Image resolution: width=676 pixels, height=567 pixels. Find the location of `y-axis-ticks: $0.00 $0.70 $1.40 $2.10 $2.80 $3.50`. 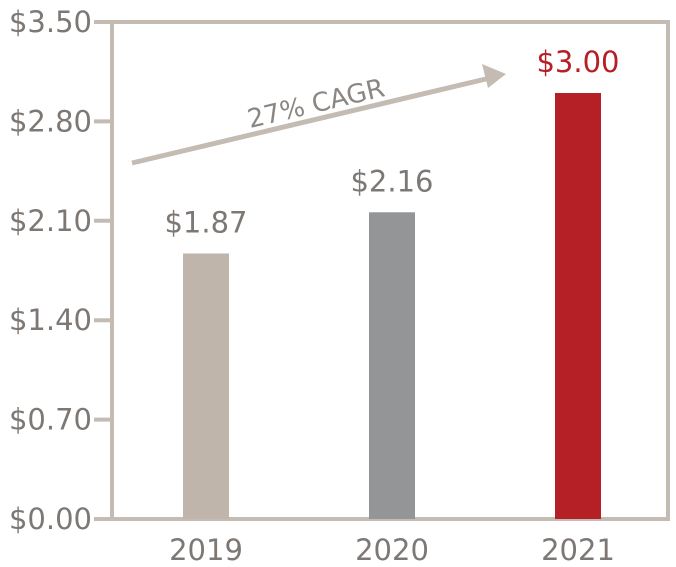

y-axis-ticks: $0.00 $0.70 $1.40 $2.10 $2.80 $3.50 is located at coordinates (60, 270).